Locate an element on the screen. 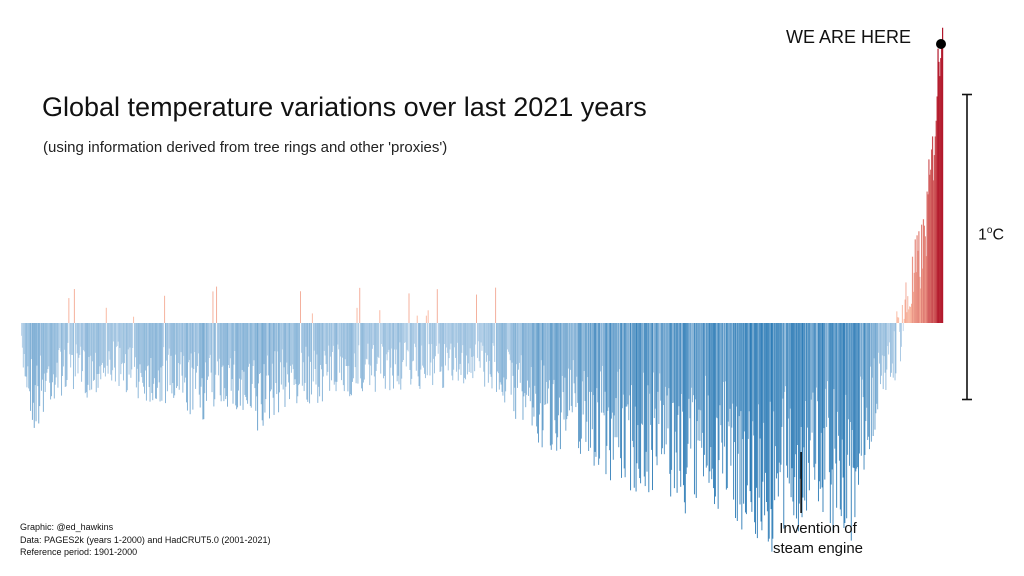 The height and width of the screenshot is (576, 1024). credit-graphic: Graphic: @ed_hawkins is located at coordinates (67, 527).